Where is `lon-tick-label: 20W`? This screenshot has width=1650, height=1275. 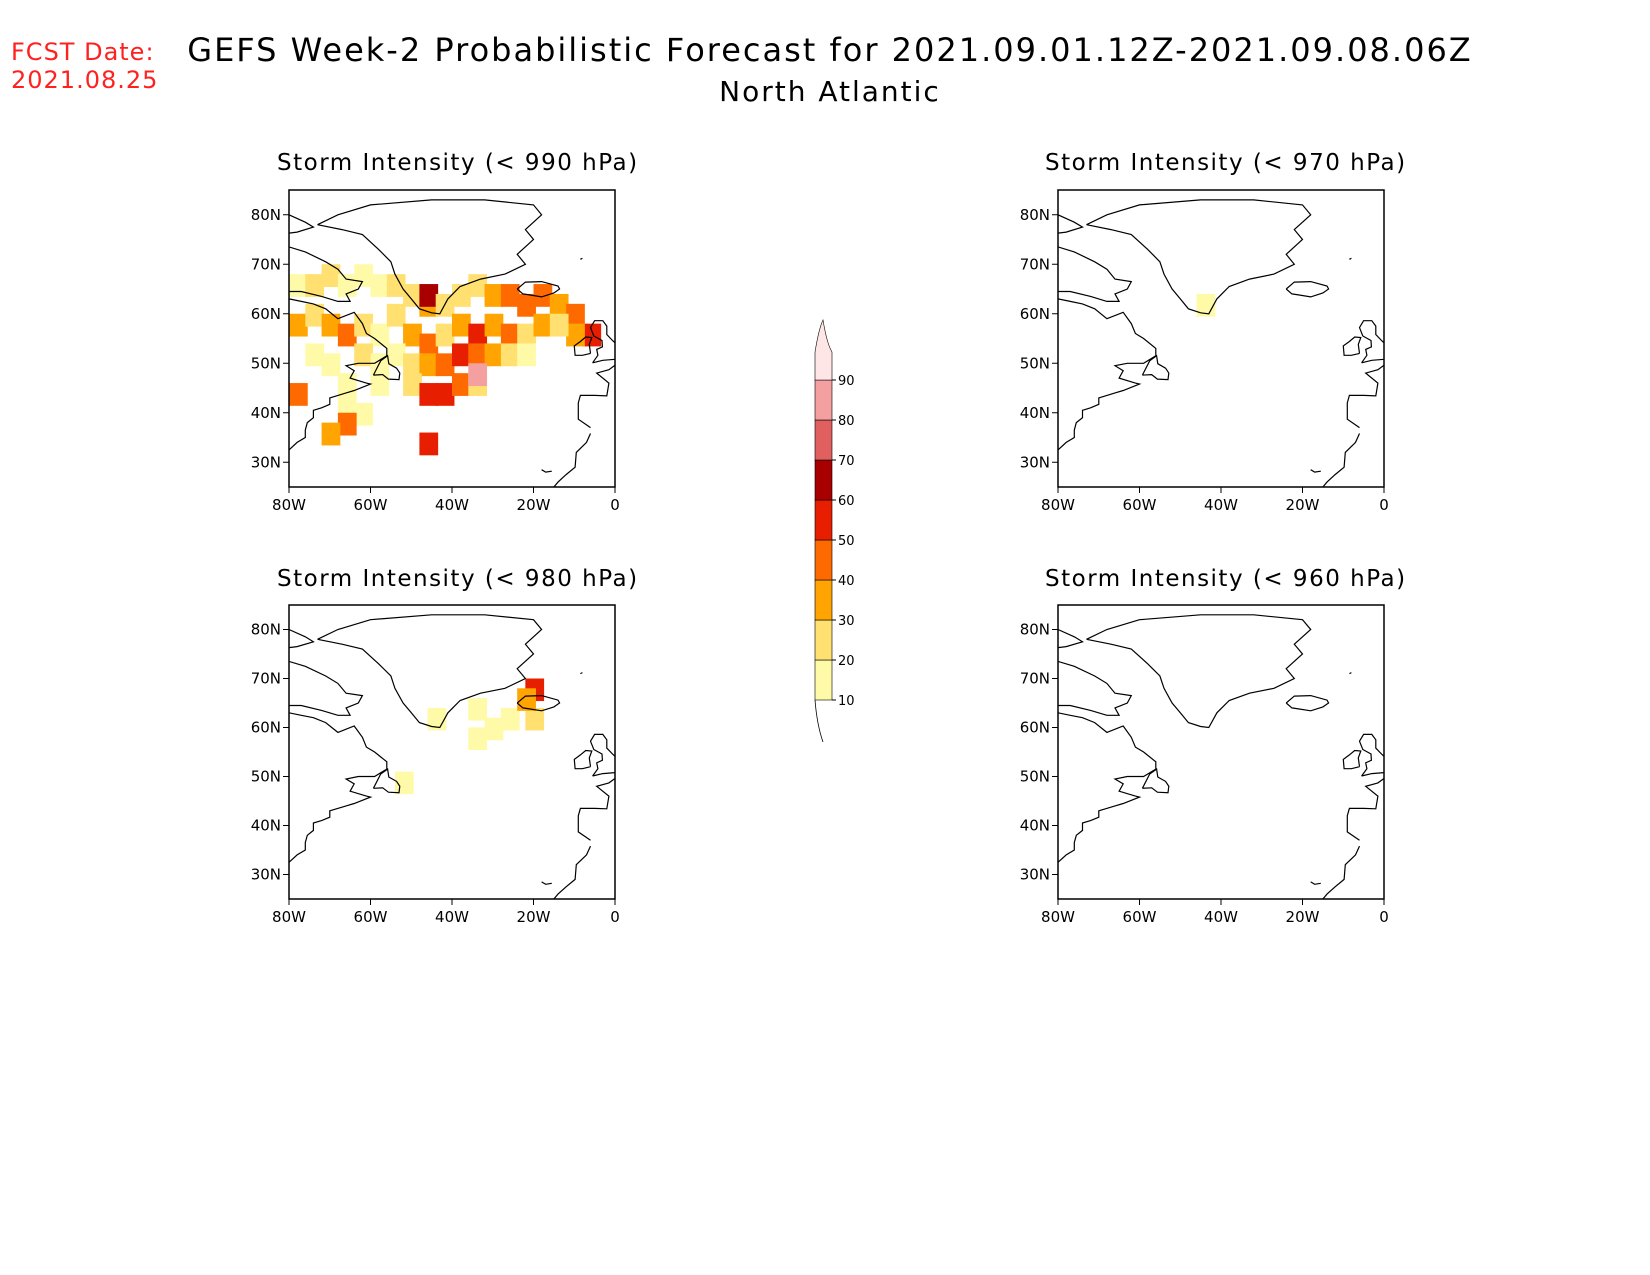 lon-tick-label: 20W is located at coordinates (534, 505).